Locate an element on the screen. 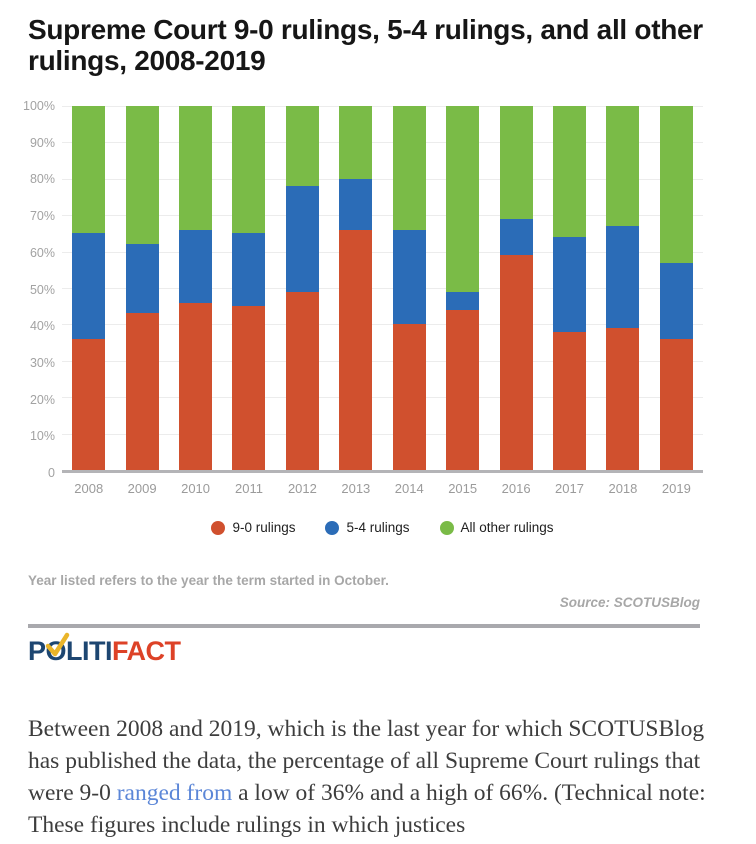 This screenshot has height=844, width=756. legend-label-9-0-rulings: 9-0 rulings is located at coordinates (264, 527).